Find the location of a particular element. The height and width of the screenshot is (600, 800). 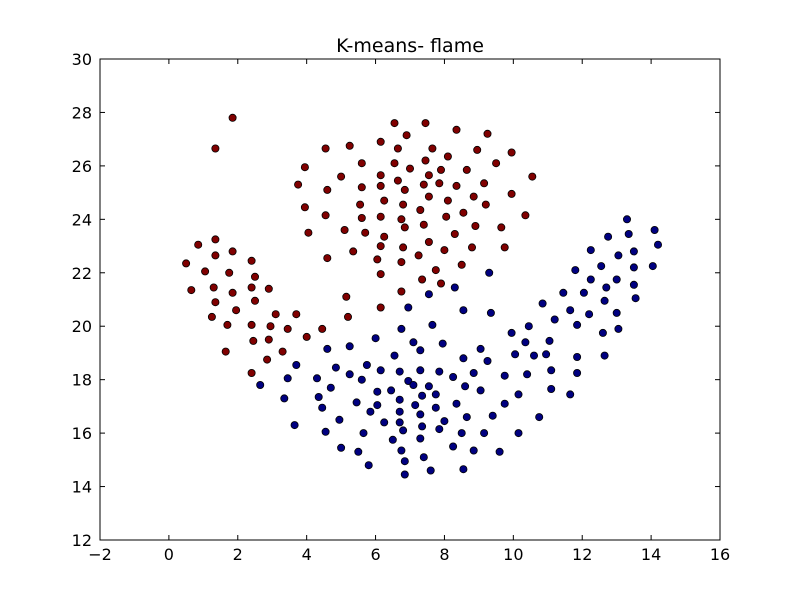

y-tick-label: 26 is located at coordinates (82, 166).